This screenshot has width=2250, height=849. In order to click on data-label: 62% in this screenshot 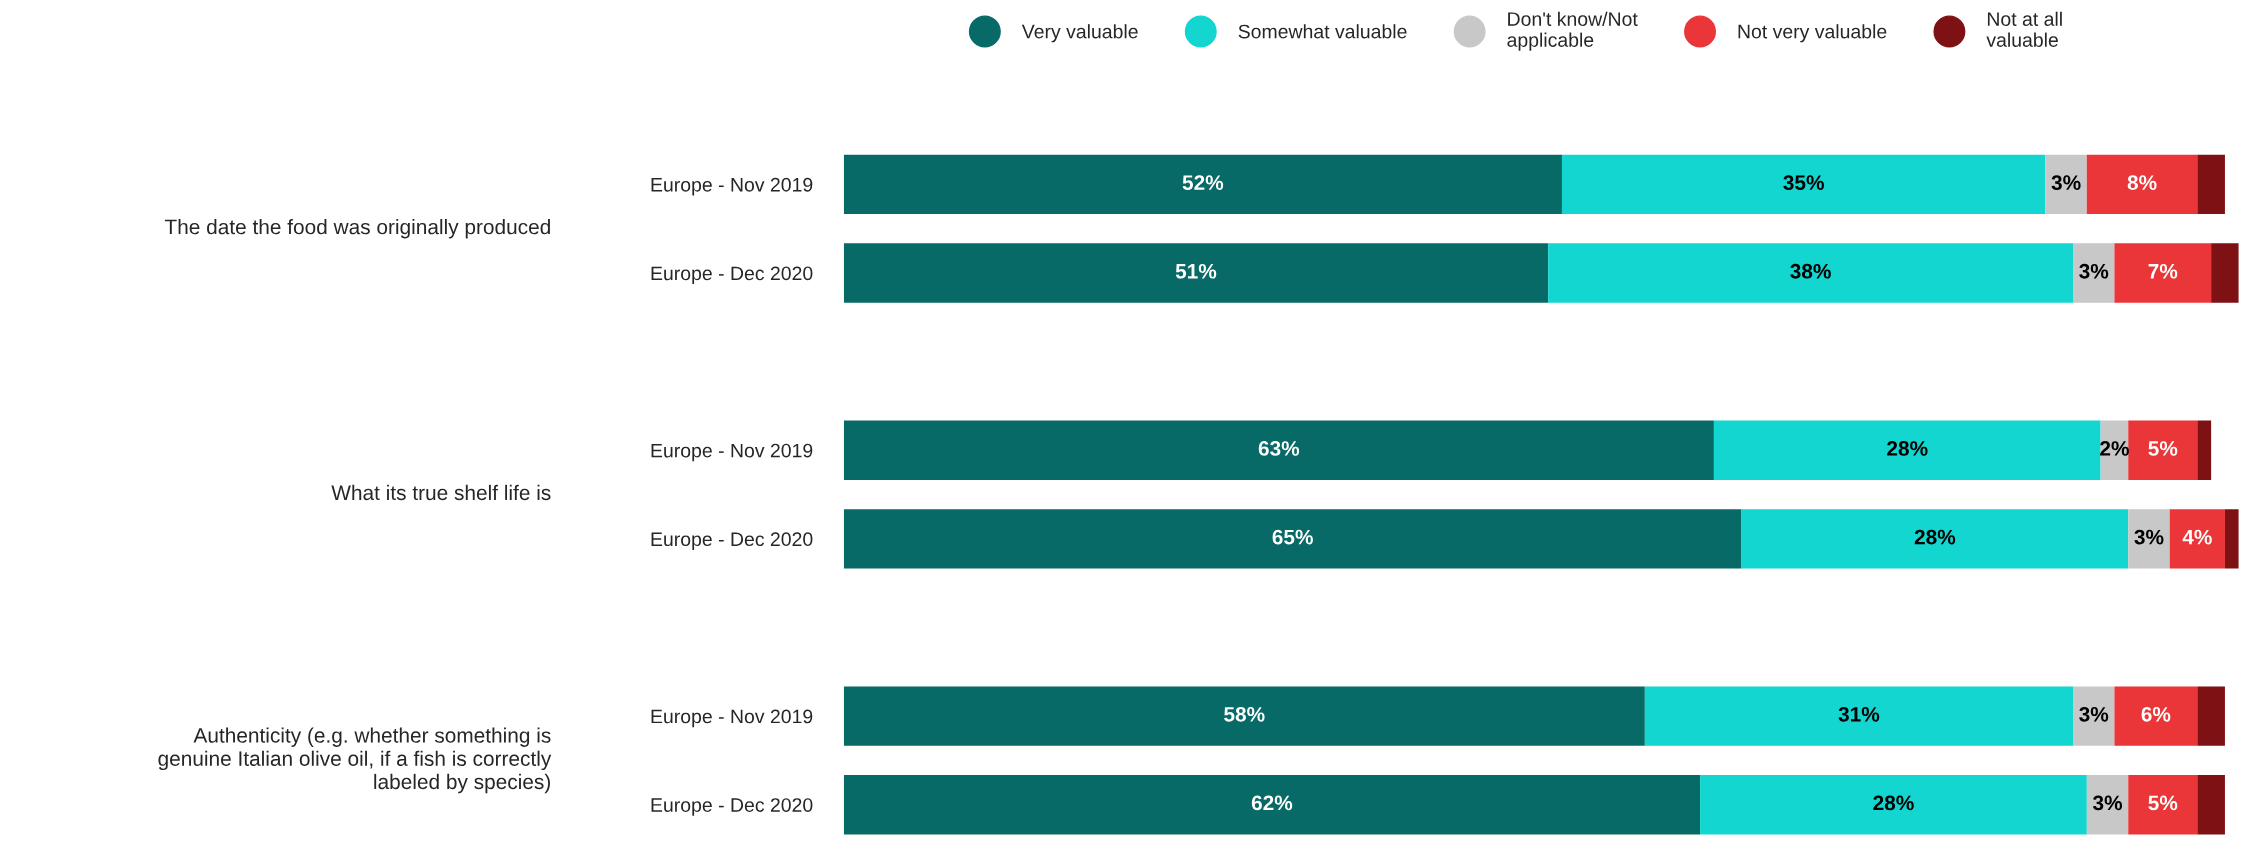, I will do `click(1272, 803)`.